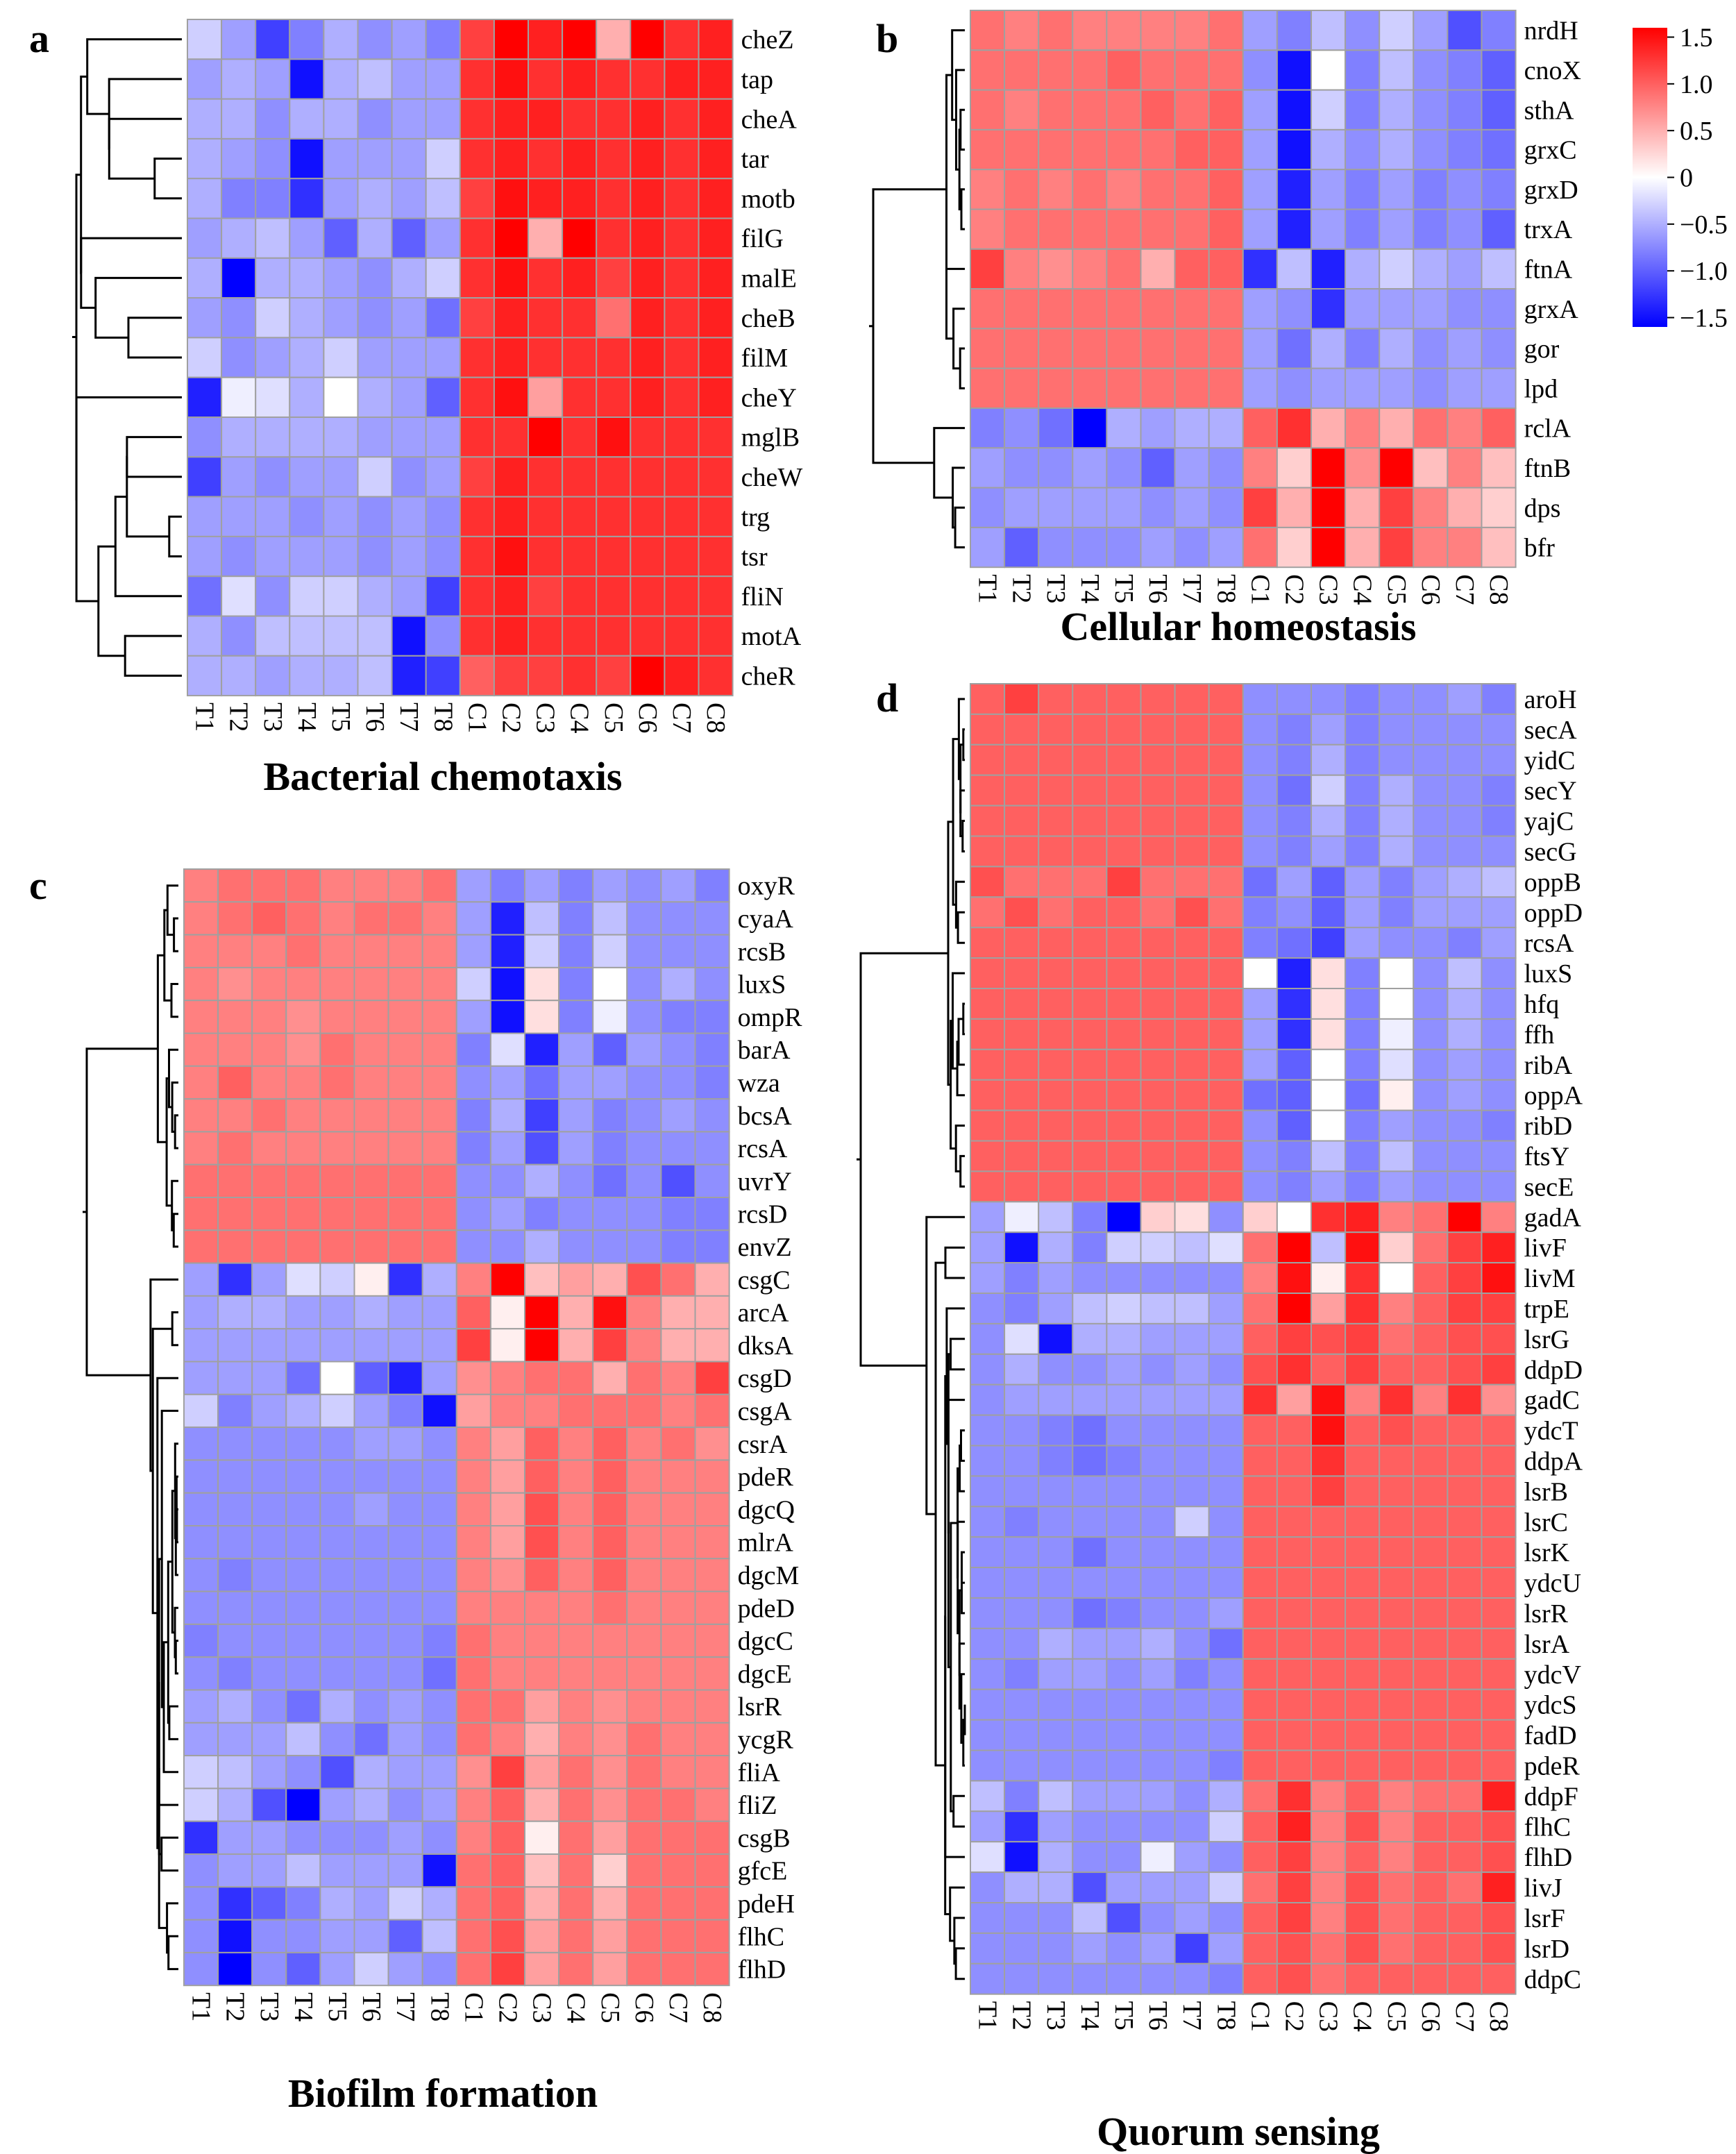 This screenshot has height=2154, width=1736. I want to click on heatmap-cell-cheB-C6, so click(648, 318).